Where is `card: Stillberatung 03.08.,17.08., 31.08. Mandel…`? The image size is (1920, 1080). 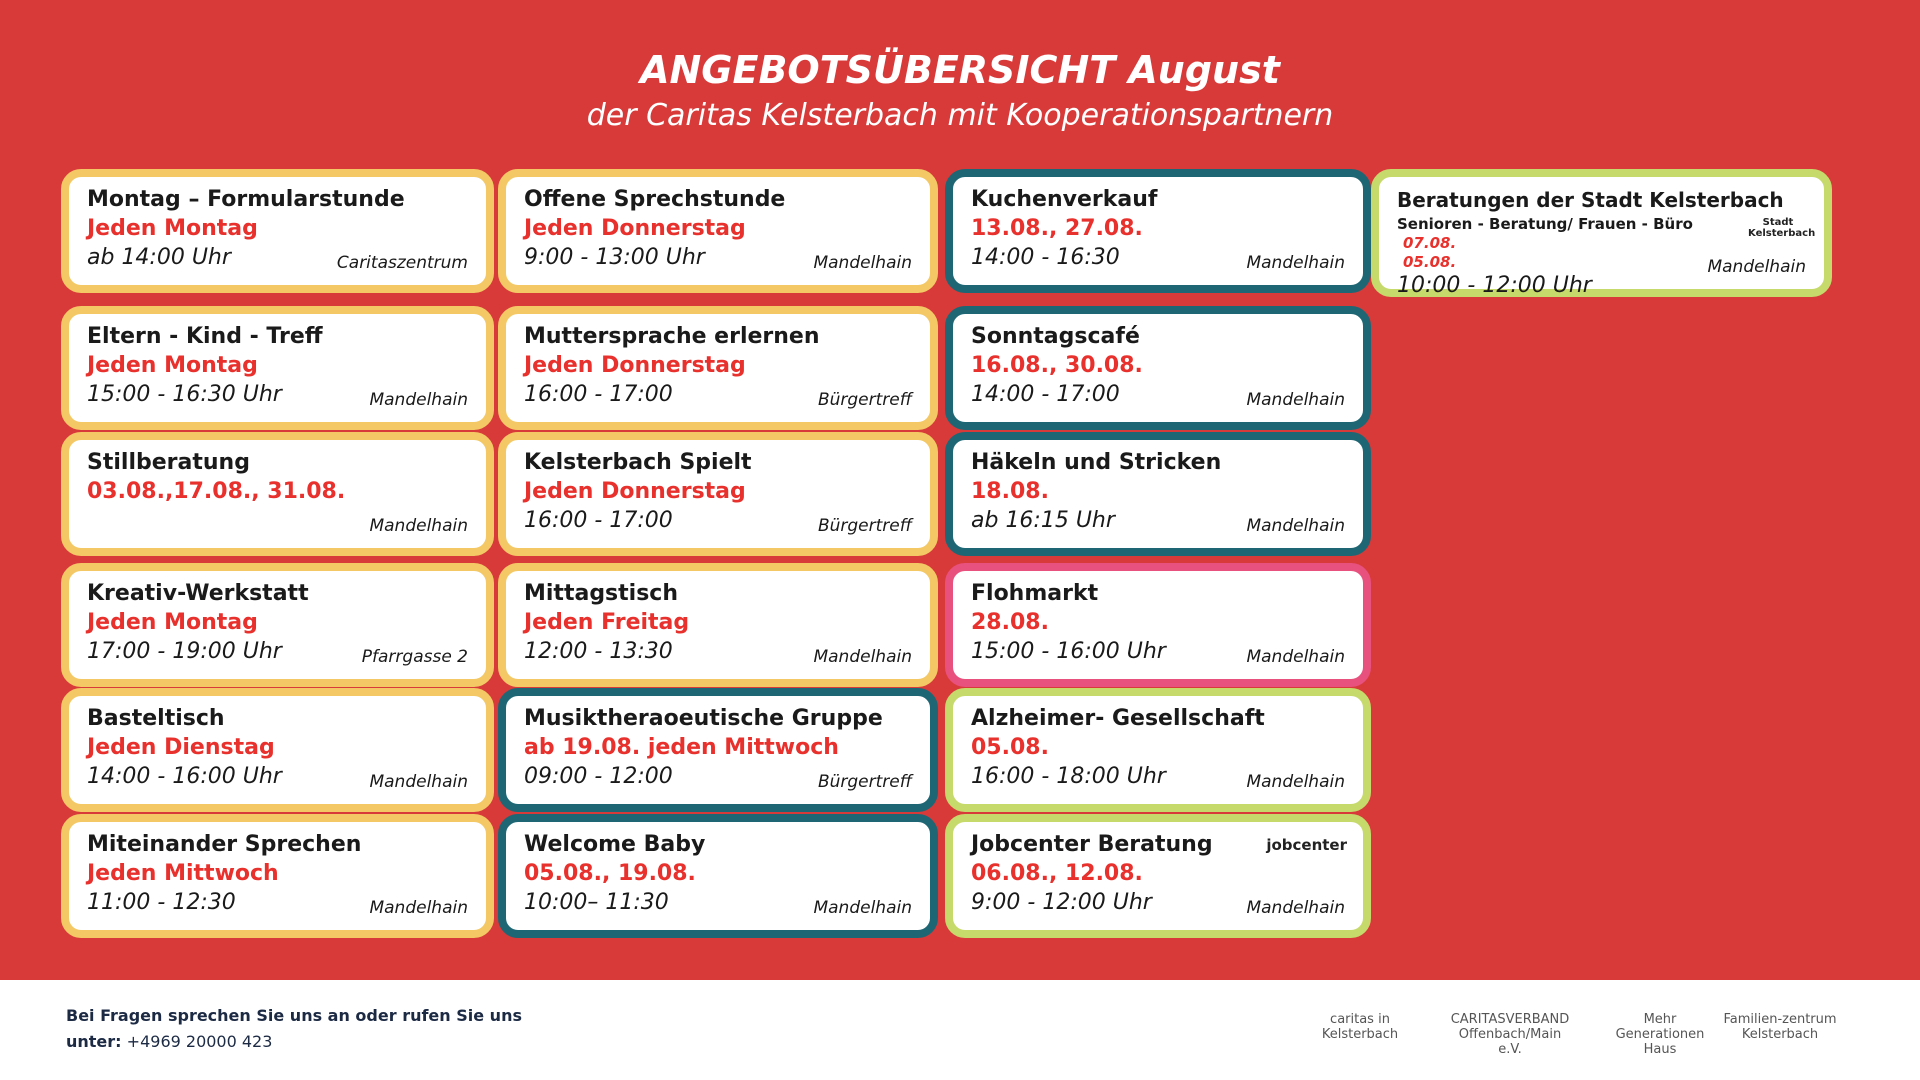
card: Stillberatung 03.08.,17.08., 31.08. Mandel… is located at coordinates (277, 494).